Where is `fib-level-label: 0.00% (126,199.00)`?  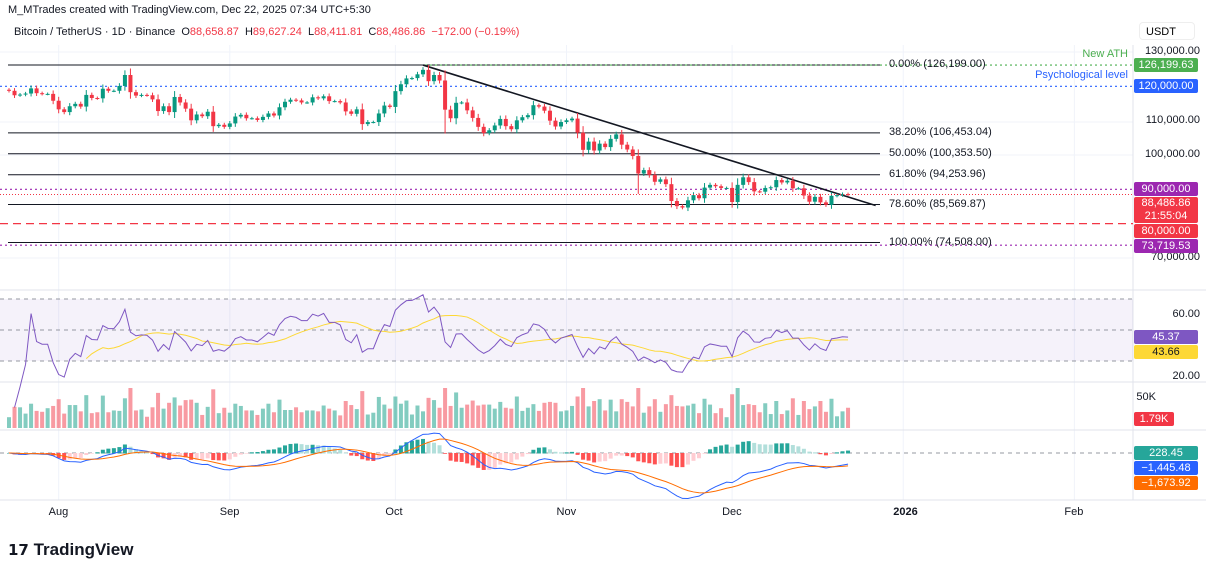
fib-level-label: 0.00% (126,199.00) is located at coordinates (937, 64).